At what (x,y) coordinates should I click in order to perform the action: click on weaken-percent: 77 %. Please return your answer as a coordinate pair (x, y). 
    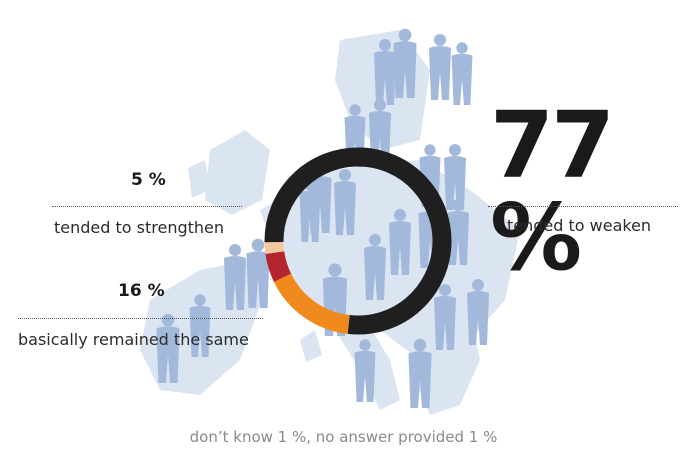
    Looking at the image, I should click on (552, 191).